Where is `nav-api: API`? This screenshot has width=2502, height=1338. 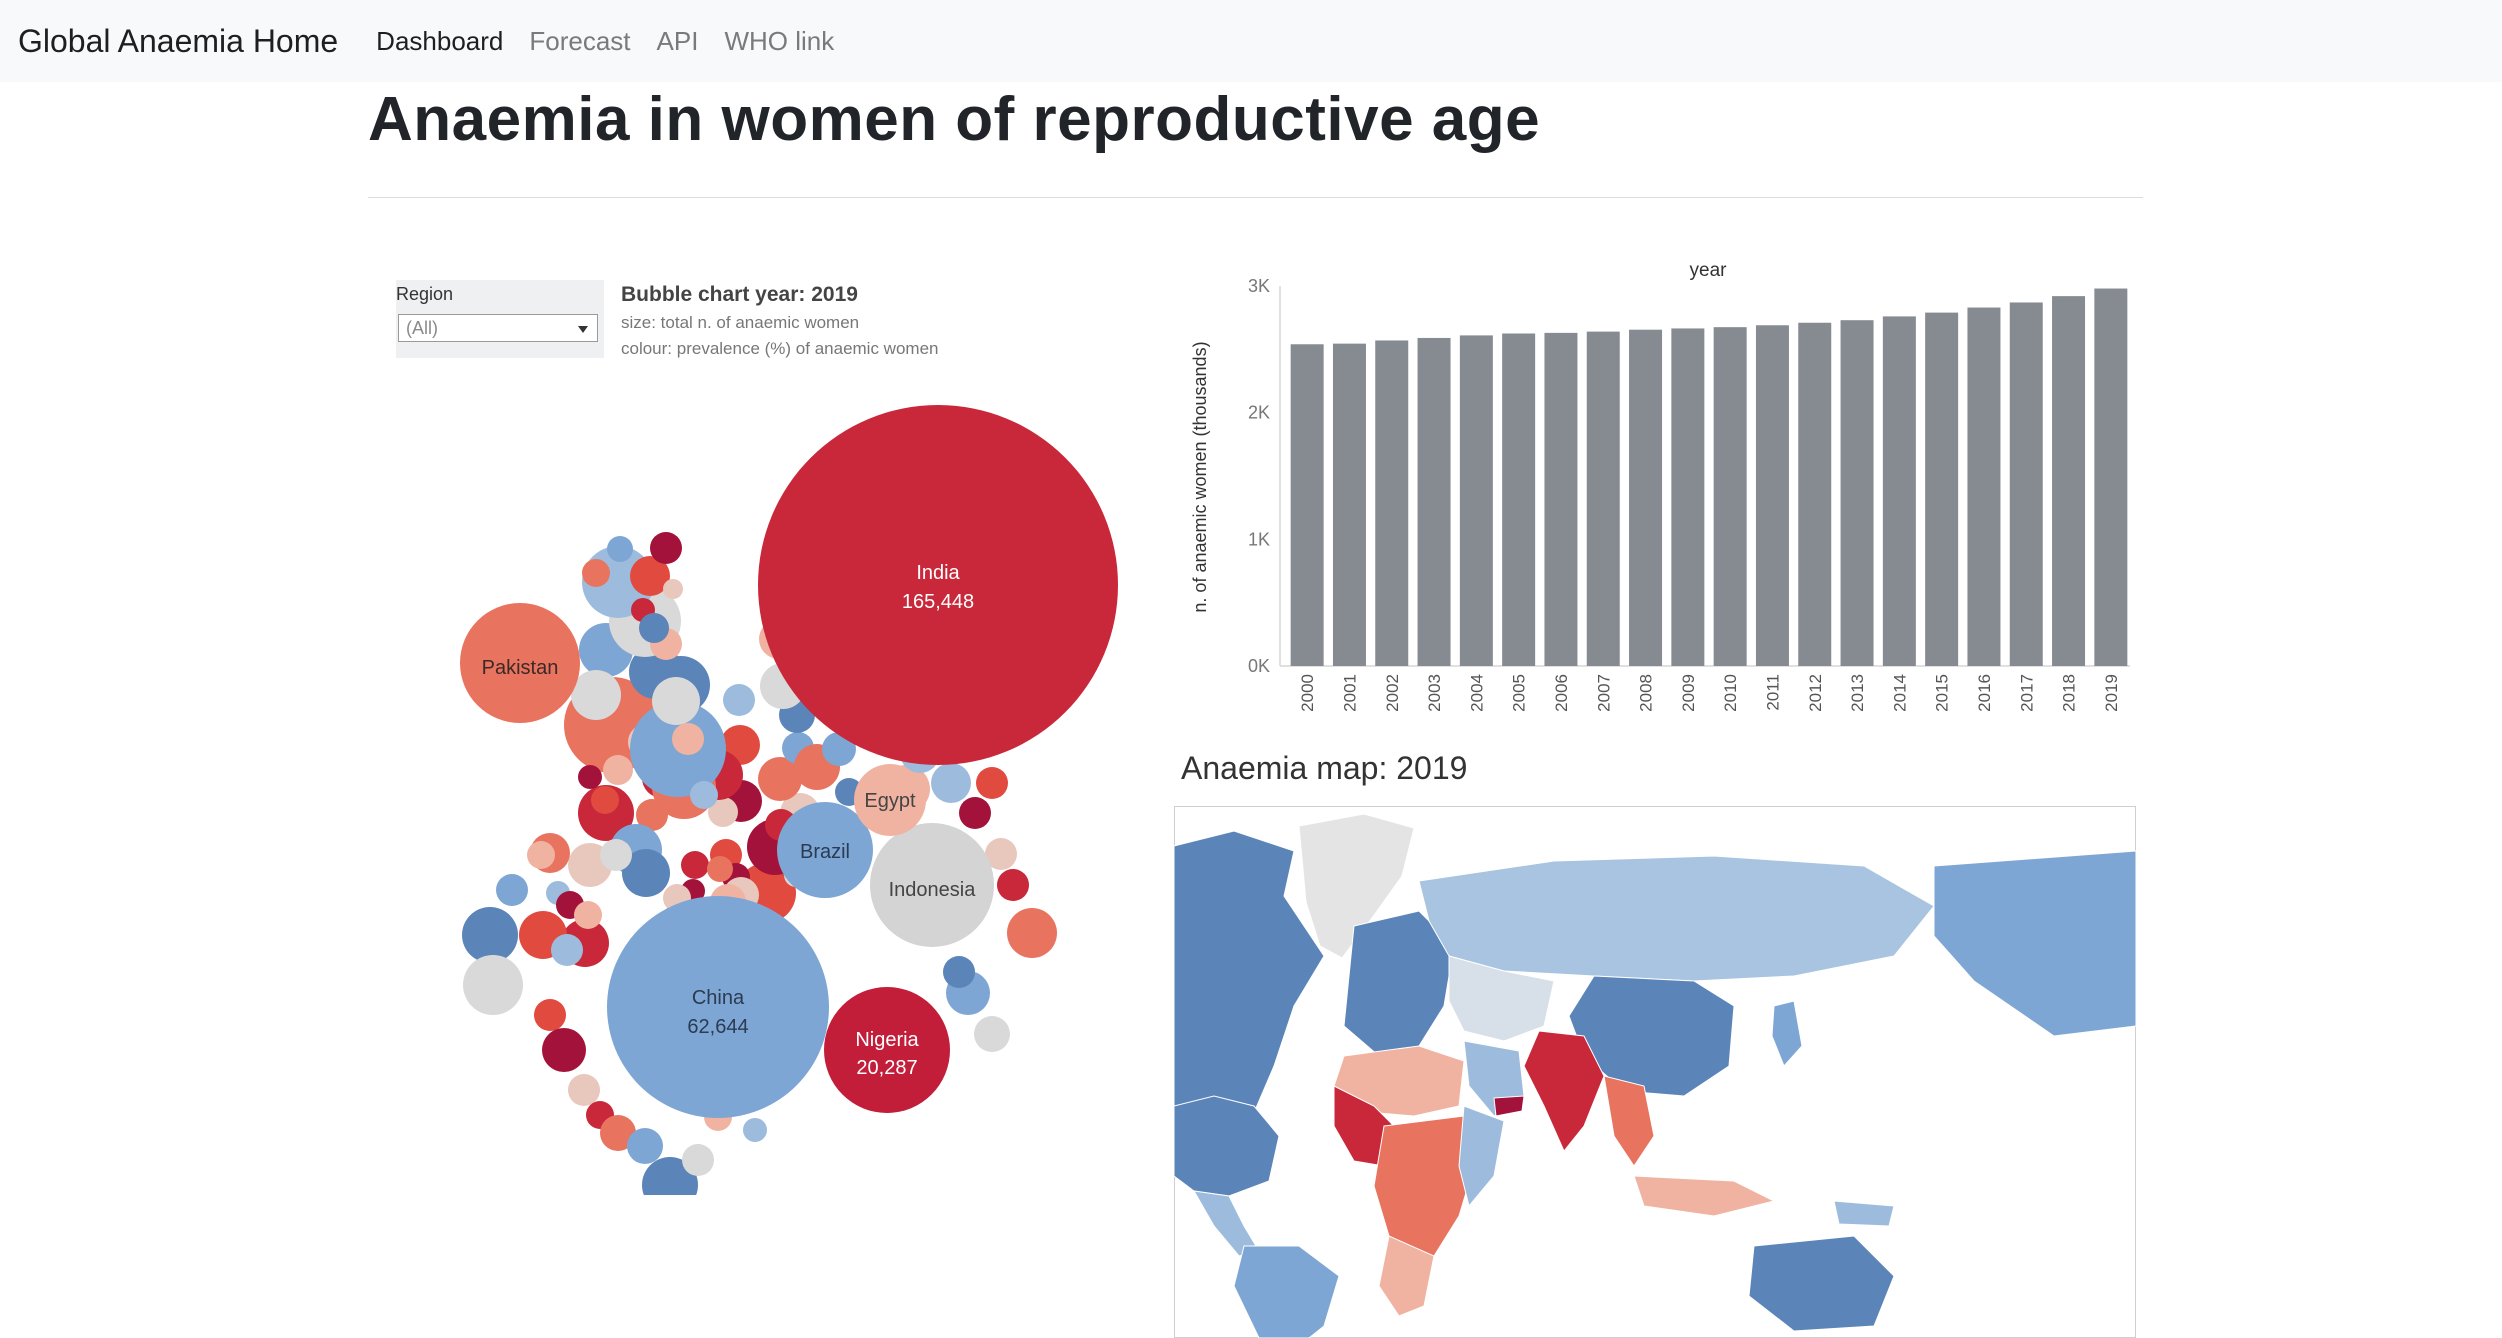
nav-api: API is located at coordinates (677, 40).